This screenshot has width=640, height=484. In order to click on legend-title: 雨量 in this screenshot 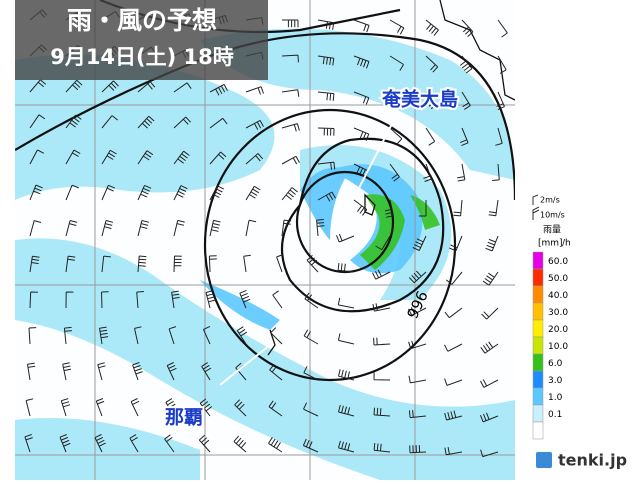, I will do `click(552, 230)`.